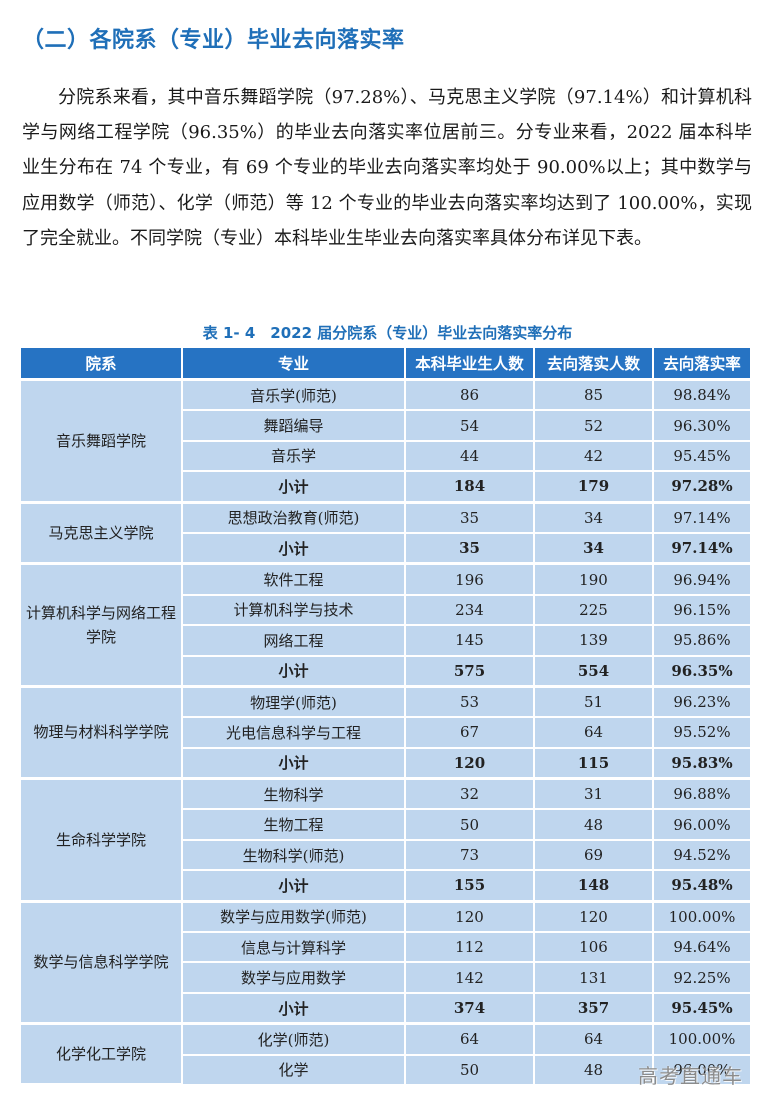 The image size is (775, 1113). What do you see at coordinates (469, 856) in the screenshot?
I see `grads-cell: 73` at bounding box center [469, 856].